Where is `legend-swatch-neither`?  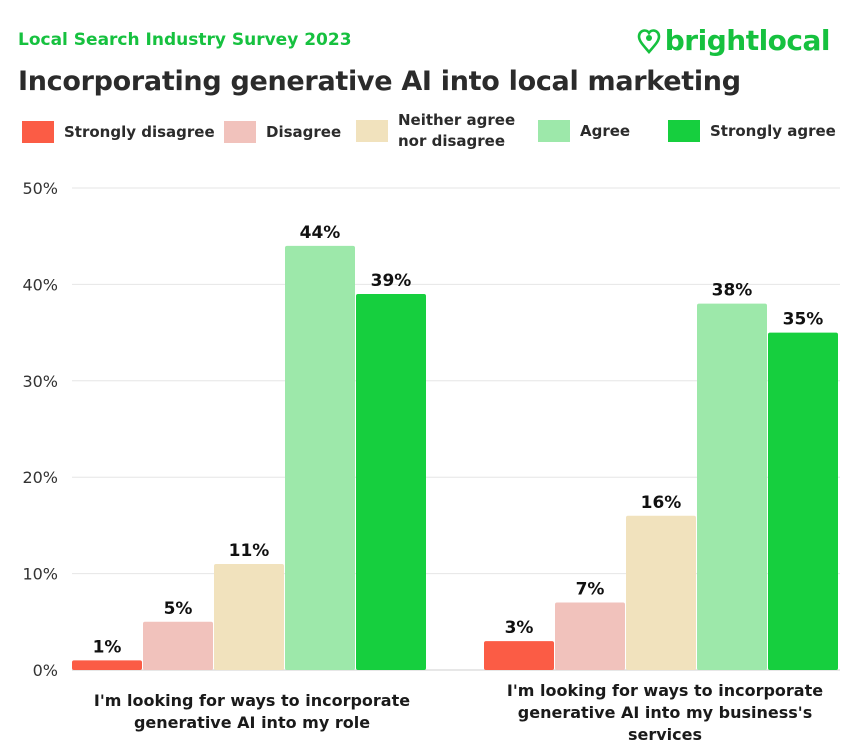
legend-swatch-neither is located at coordinates (372, 131).